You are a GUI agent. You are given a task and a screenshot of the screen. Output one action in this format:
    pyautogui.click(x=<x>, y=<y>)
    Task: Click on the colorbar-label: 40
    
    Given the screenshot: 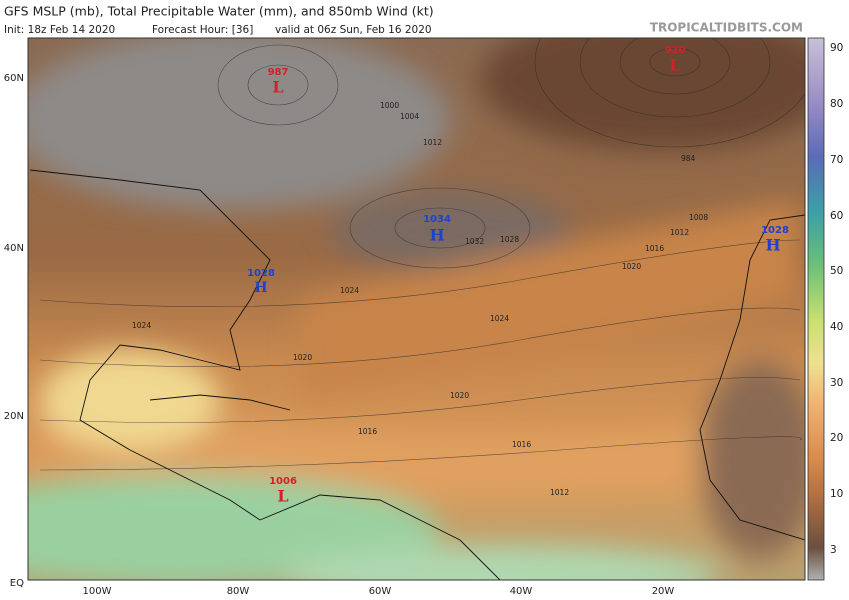 What is the action you would take?
    pyautogui.click(x=836, y=327)
    